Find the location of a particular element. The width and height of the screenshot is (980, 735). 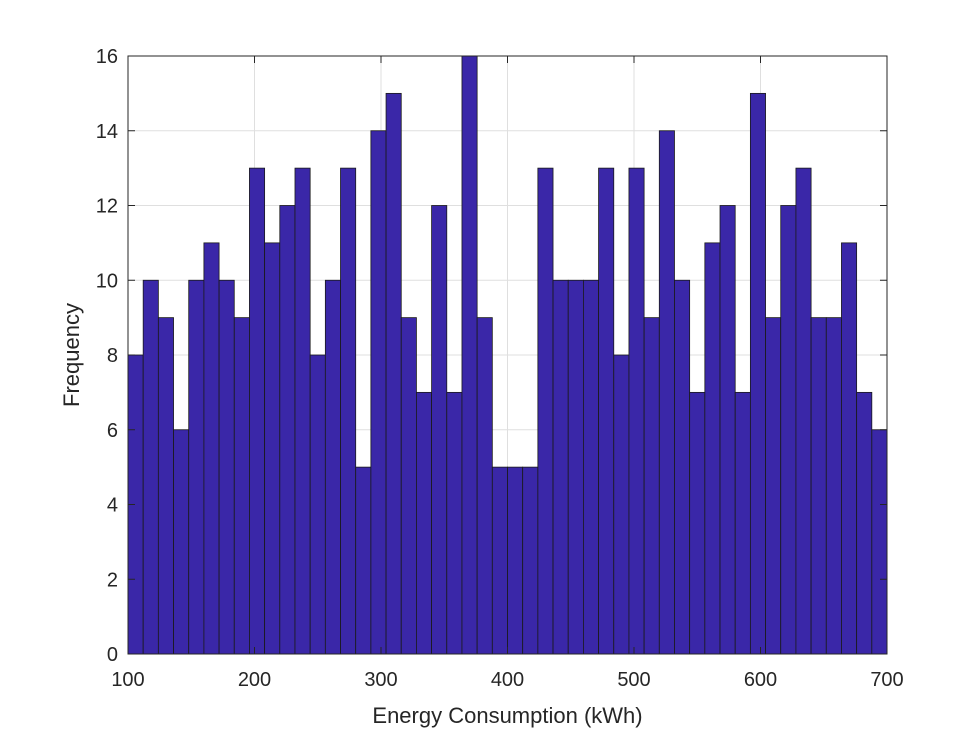

x-tick-label: 300 is located at coordinates (380, 680).